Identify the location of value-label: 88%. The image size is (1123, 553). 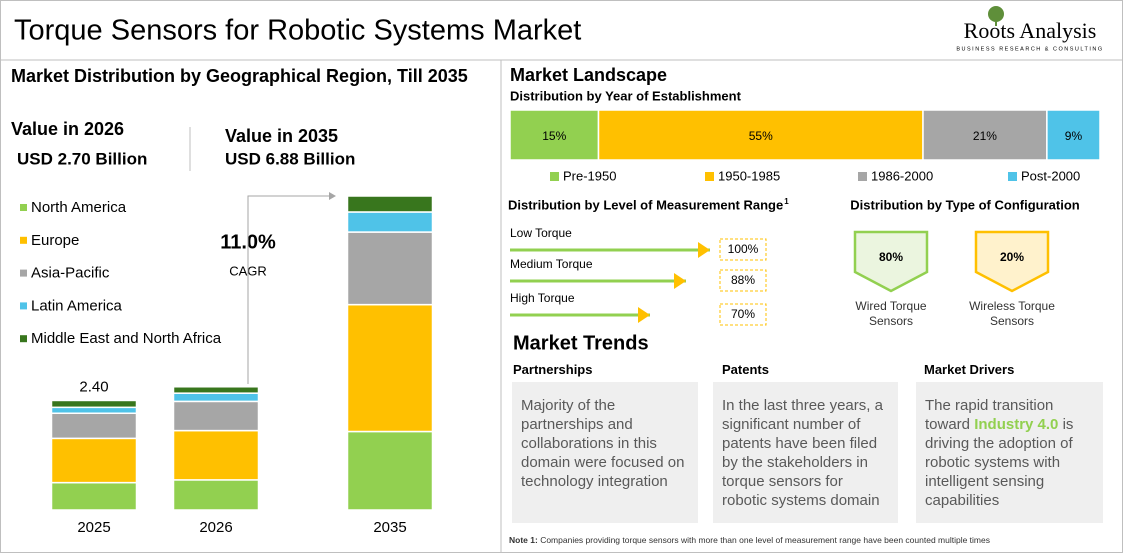
(743, 280).